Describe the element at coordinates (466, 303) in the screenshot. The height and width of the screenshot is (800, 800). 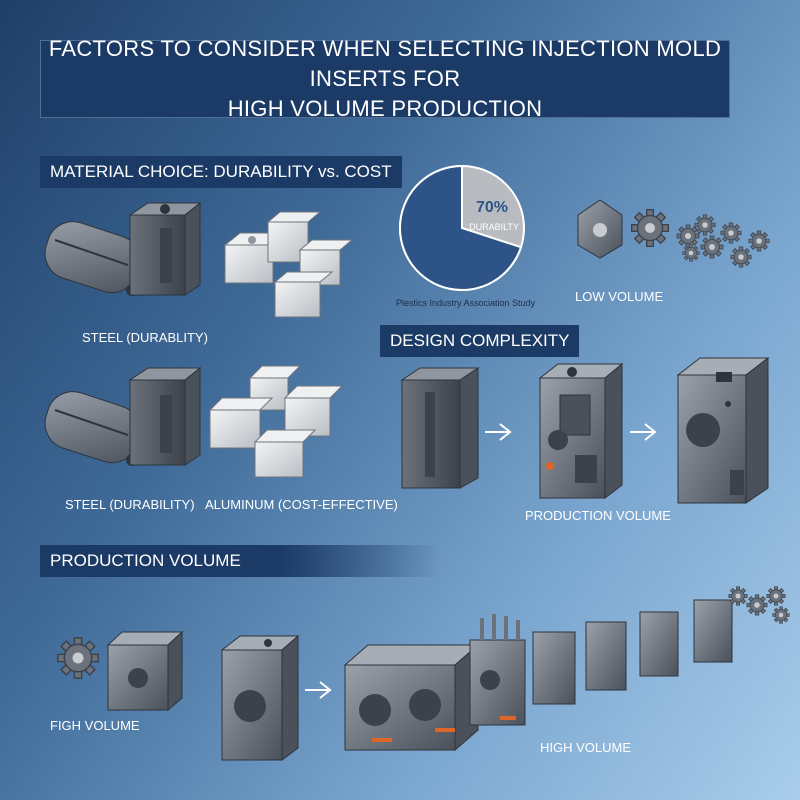
I see `pie-source-note: Plestics Industry Association Study` at that location.